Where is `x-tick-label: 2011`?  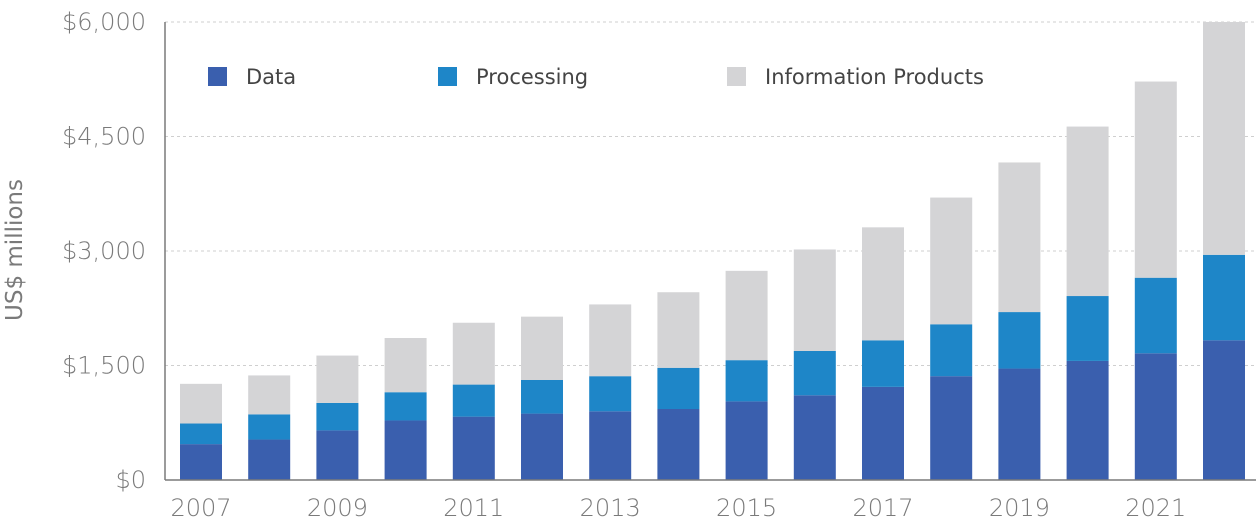
x-tick-label: 2011 is located at coordinates (473, 508).